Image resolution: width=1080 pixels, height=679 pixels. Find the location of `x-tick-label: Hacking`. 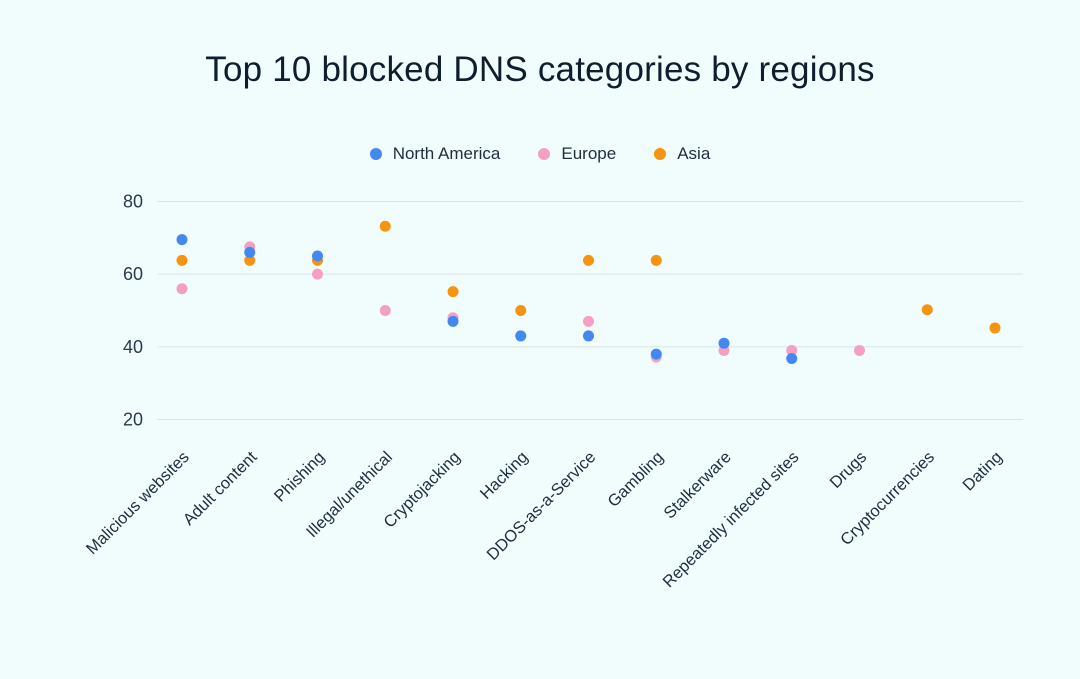

x-tick-label: Hacking is located at coordinates (504, 475).